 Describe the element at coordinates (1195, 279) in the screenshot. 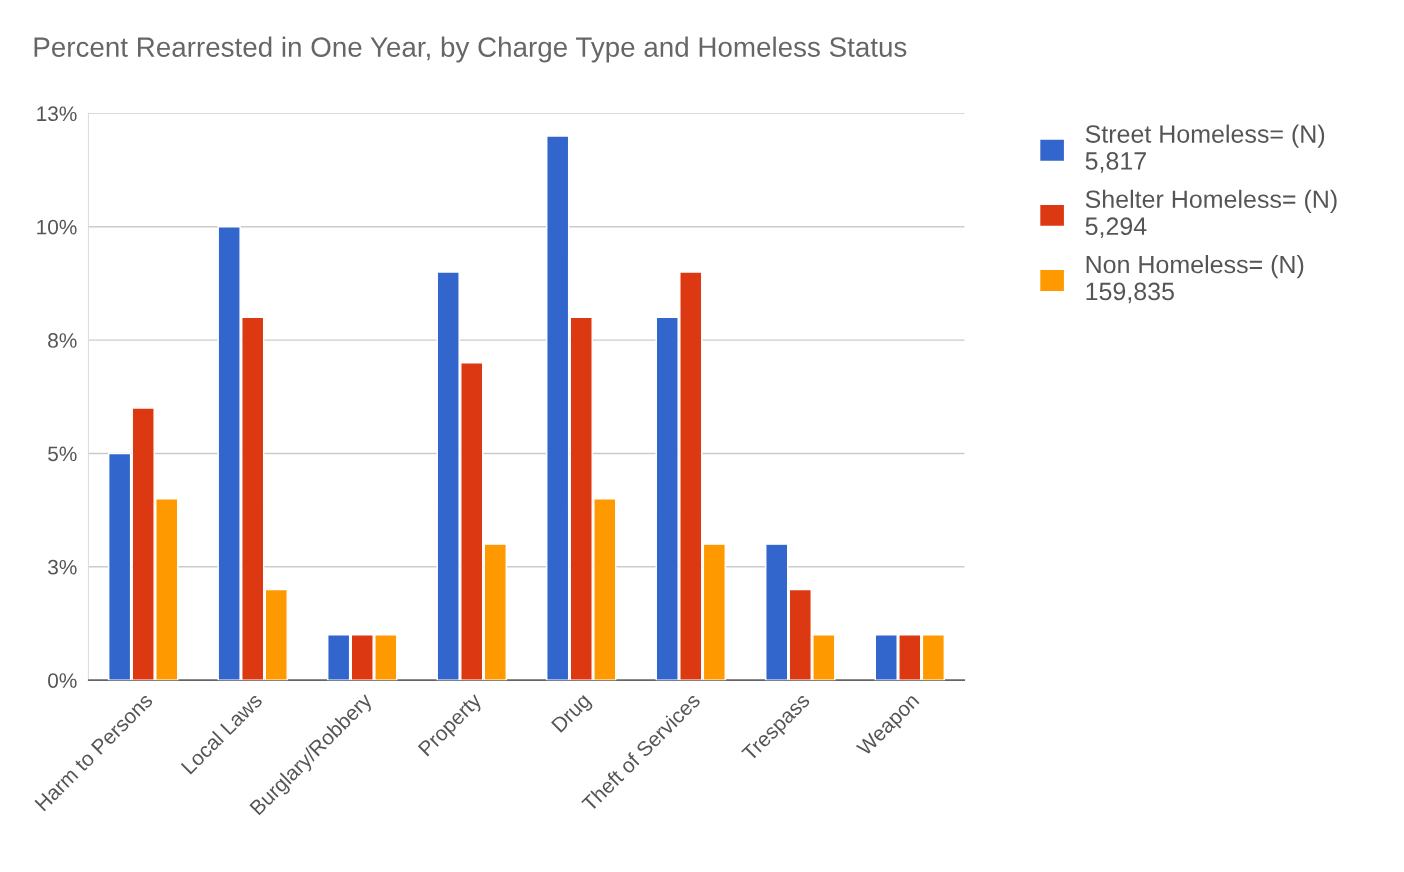

I see `legend-label: Non Homeless= (N) 159,835` at that location.